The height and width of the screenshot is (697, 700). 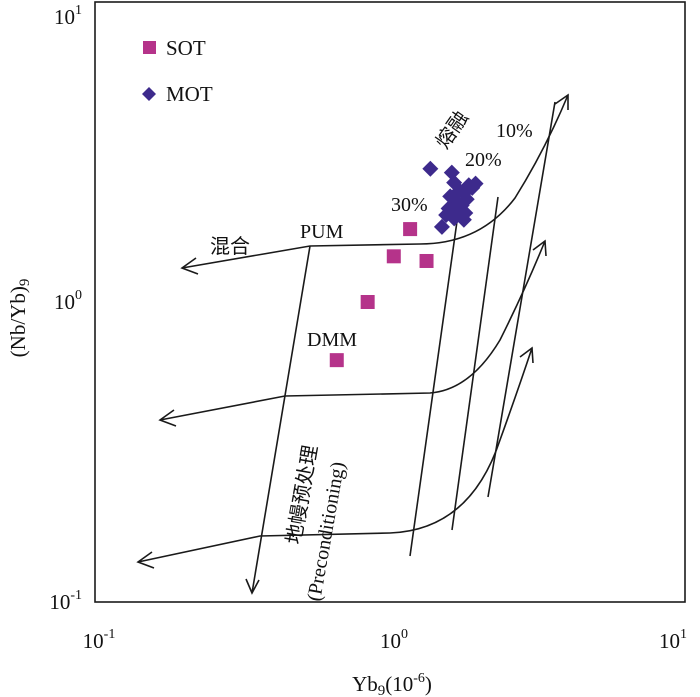 What do you see at coordinates (452, 130) in the screenshot?
I see `melting-label: 熔融` at bounding box center [452, 130].